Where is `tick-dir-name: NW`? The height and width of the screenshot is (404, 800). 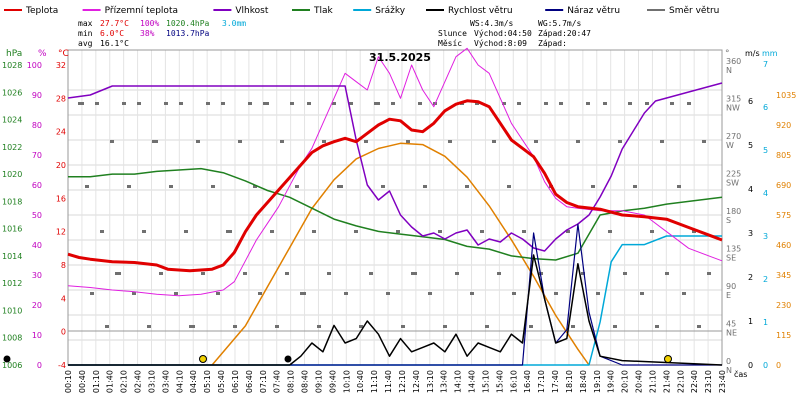
tick-dir-name: NW is located at coordinates (733, 108).